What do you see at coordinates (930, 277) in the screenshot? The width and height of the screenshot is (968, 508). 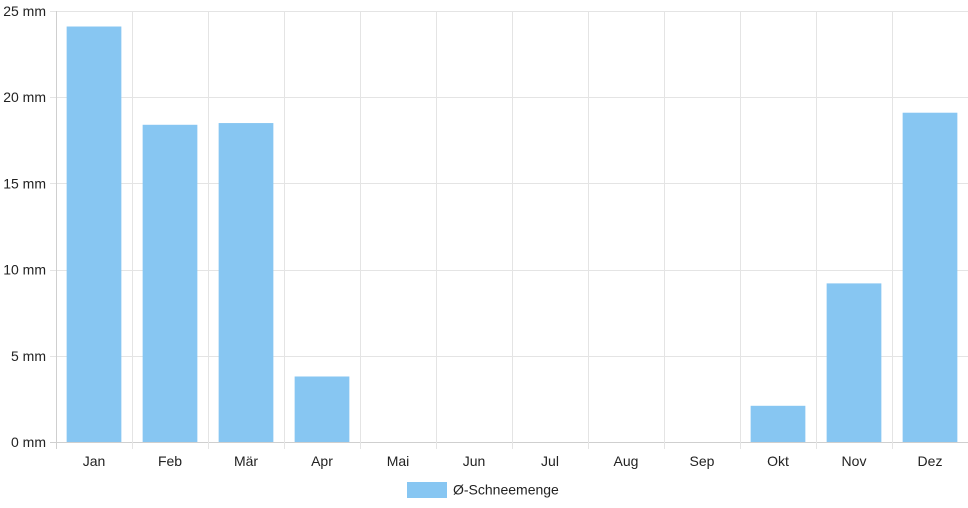 I see `bar-dez` at bounding box center [930, 277].